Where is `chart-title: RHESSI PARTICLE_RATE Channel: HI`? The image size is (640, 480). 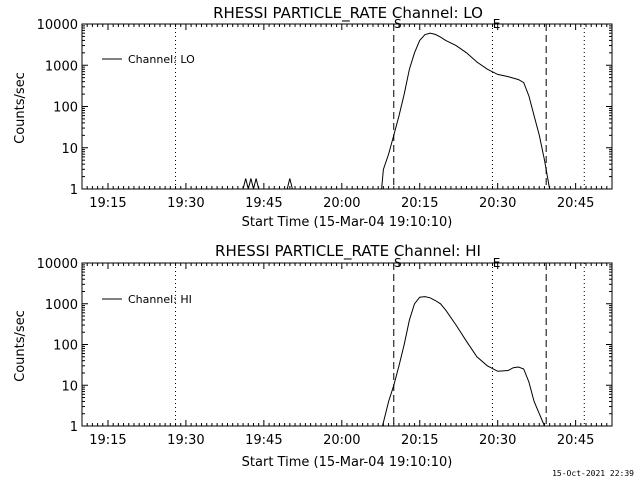 chart-title: RHESSI PARTICLE_RATE Channel: HI is located at coordinates (348, 251).